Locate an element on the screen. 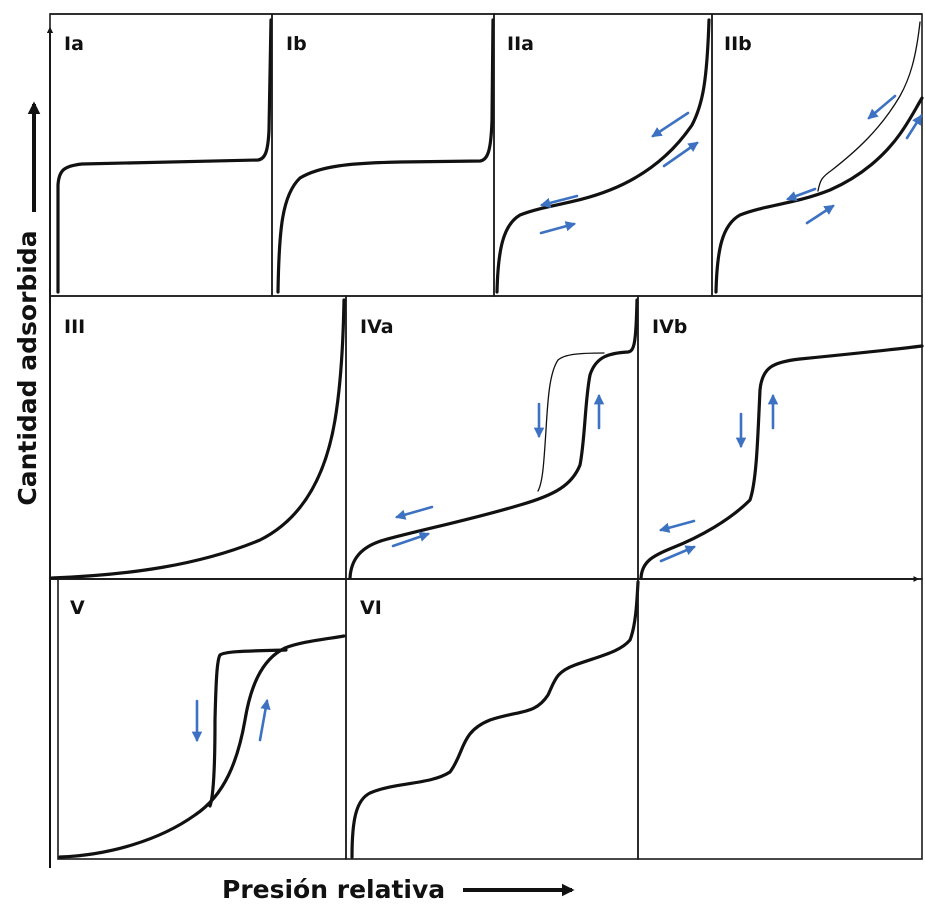 The width and height of the screenshot is (925, 908). panel-label-IIb: IIb is located at coordinates (738, 44).